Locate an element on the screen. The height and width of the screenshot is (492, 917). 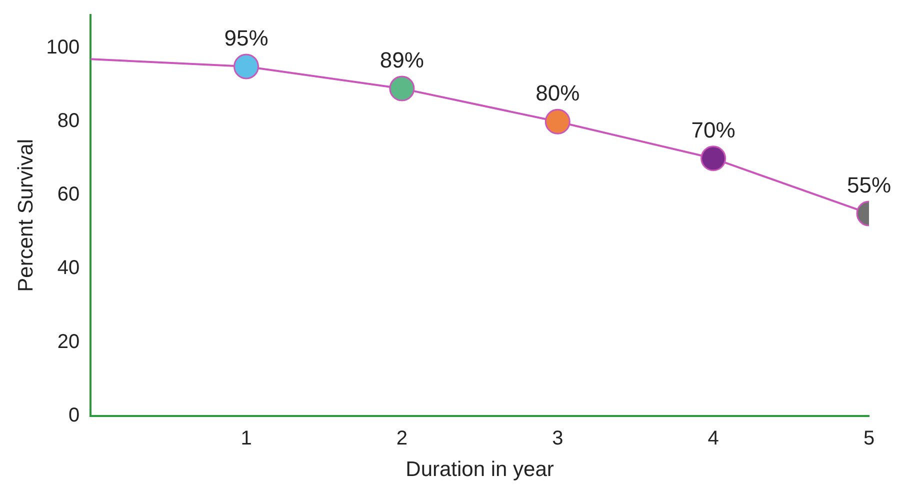
x-tick-label: 5 is located at coordinates (869, 438).